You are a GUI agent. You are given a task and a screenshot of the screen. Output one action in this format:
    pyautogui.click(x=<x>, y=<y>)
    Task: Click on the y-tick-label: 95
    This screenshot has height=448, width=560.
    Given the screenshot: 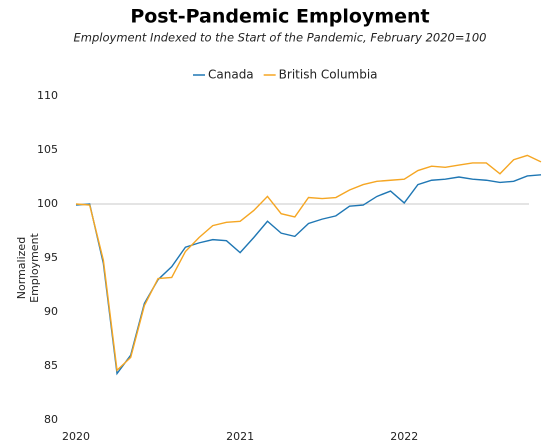 What is the action you would take?
    pyautogui.click(x=51, y=257)
    